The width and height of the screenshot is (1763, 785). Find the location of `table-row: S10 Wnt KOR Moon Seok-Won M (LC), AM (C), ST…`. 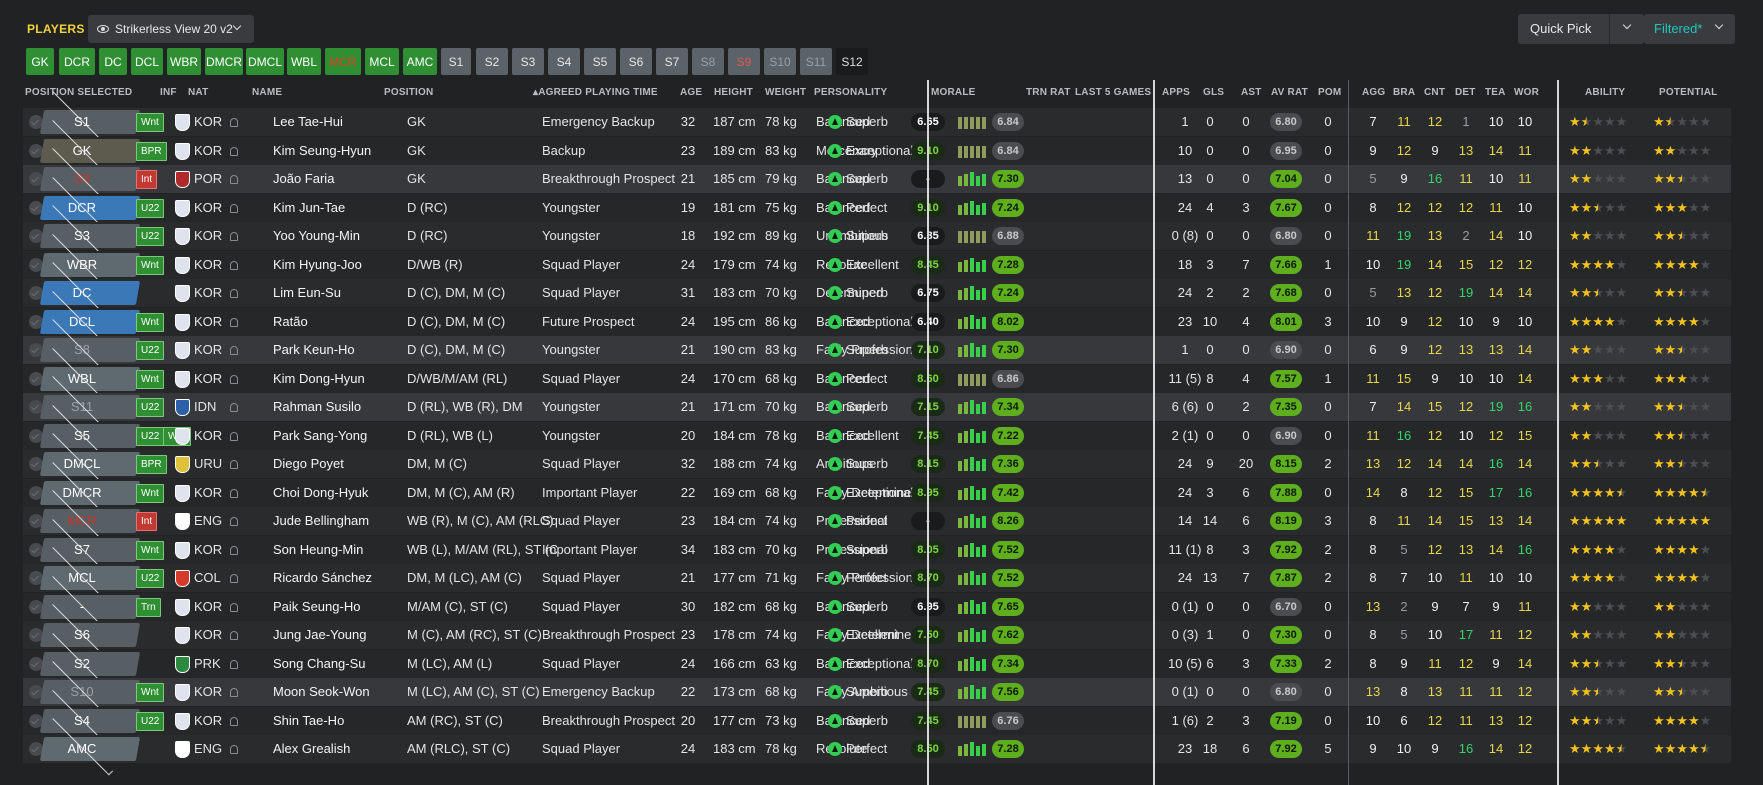

table-row: S10 Wnt KOR Moon Seok-Won M (LC), AM (C), ST… is located at coordinates (877, 688).